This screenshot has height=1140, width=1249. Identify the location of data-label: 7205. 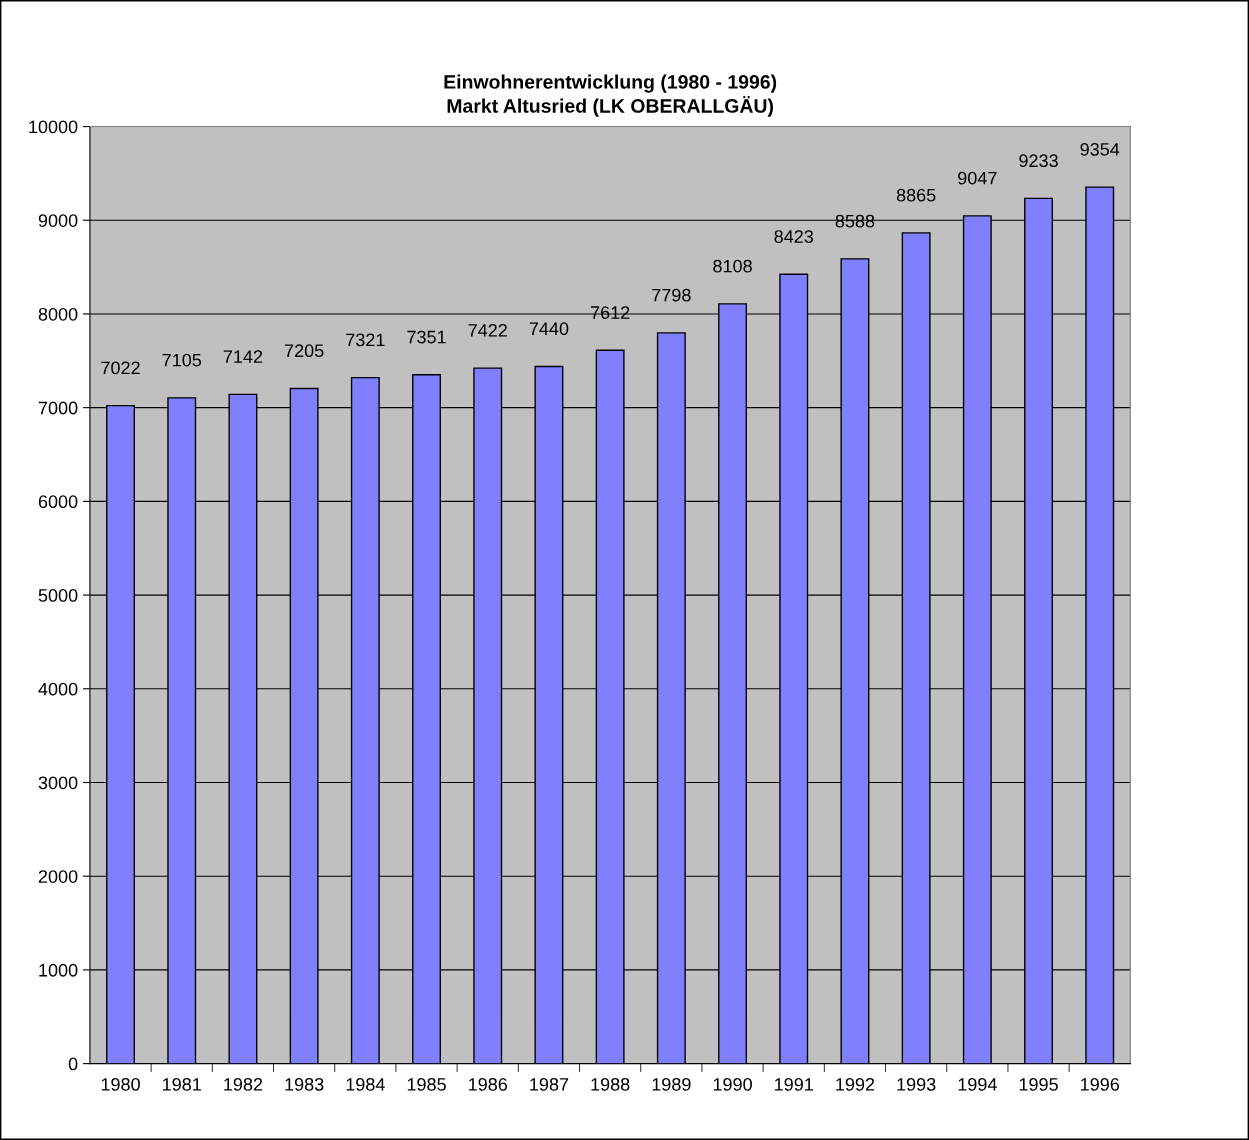
(304, 351).